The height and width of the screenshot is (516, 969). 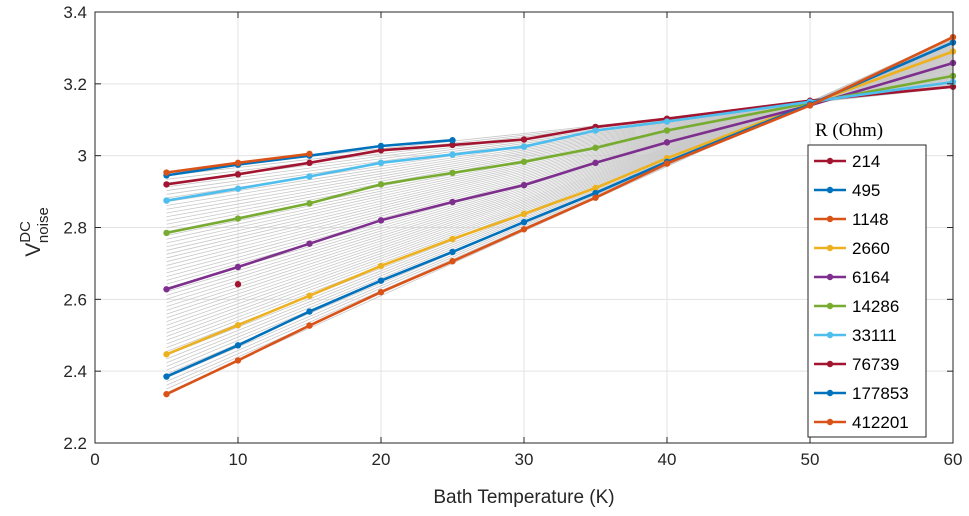 I want to click on legend-label: 495, so click(x=866, y=190).